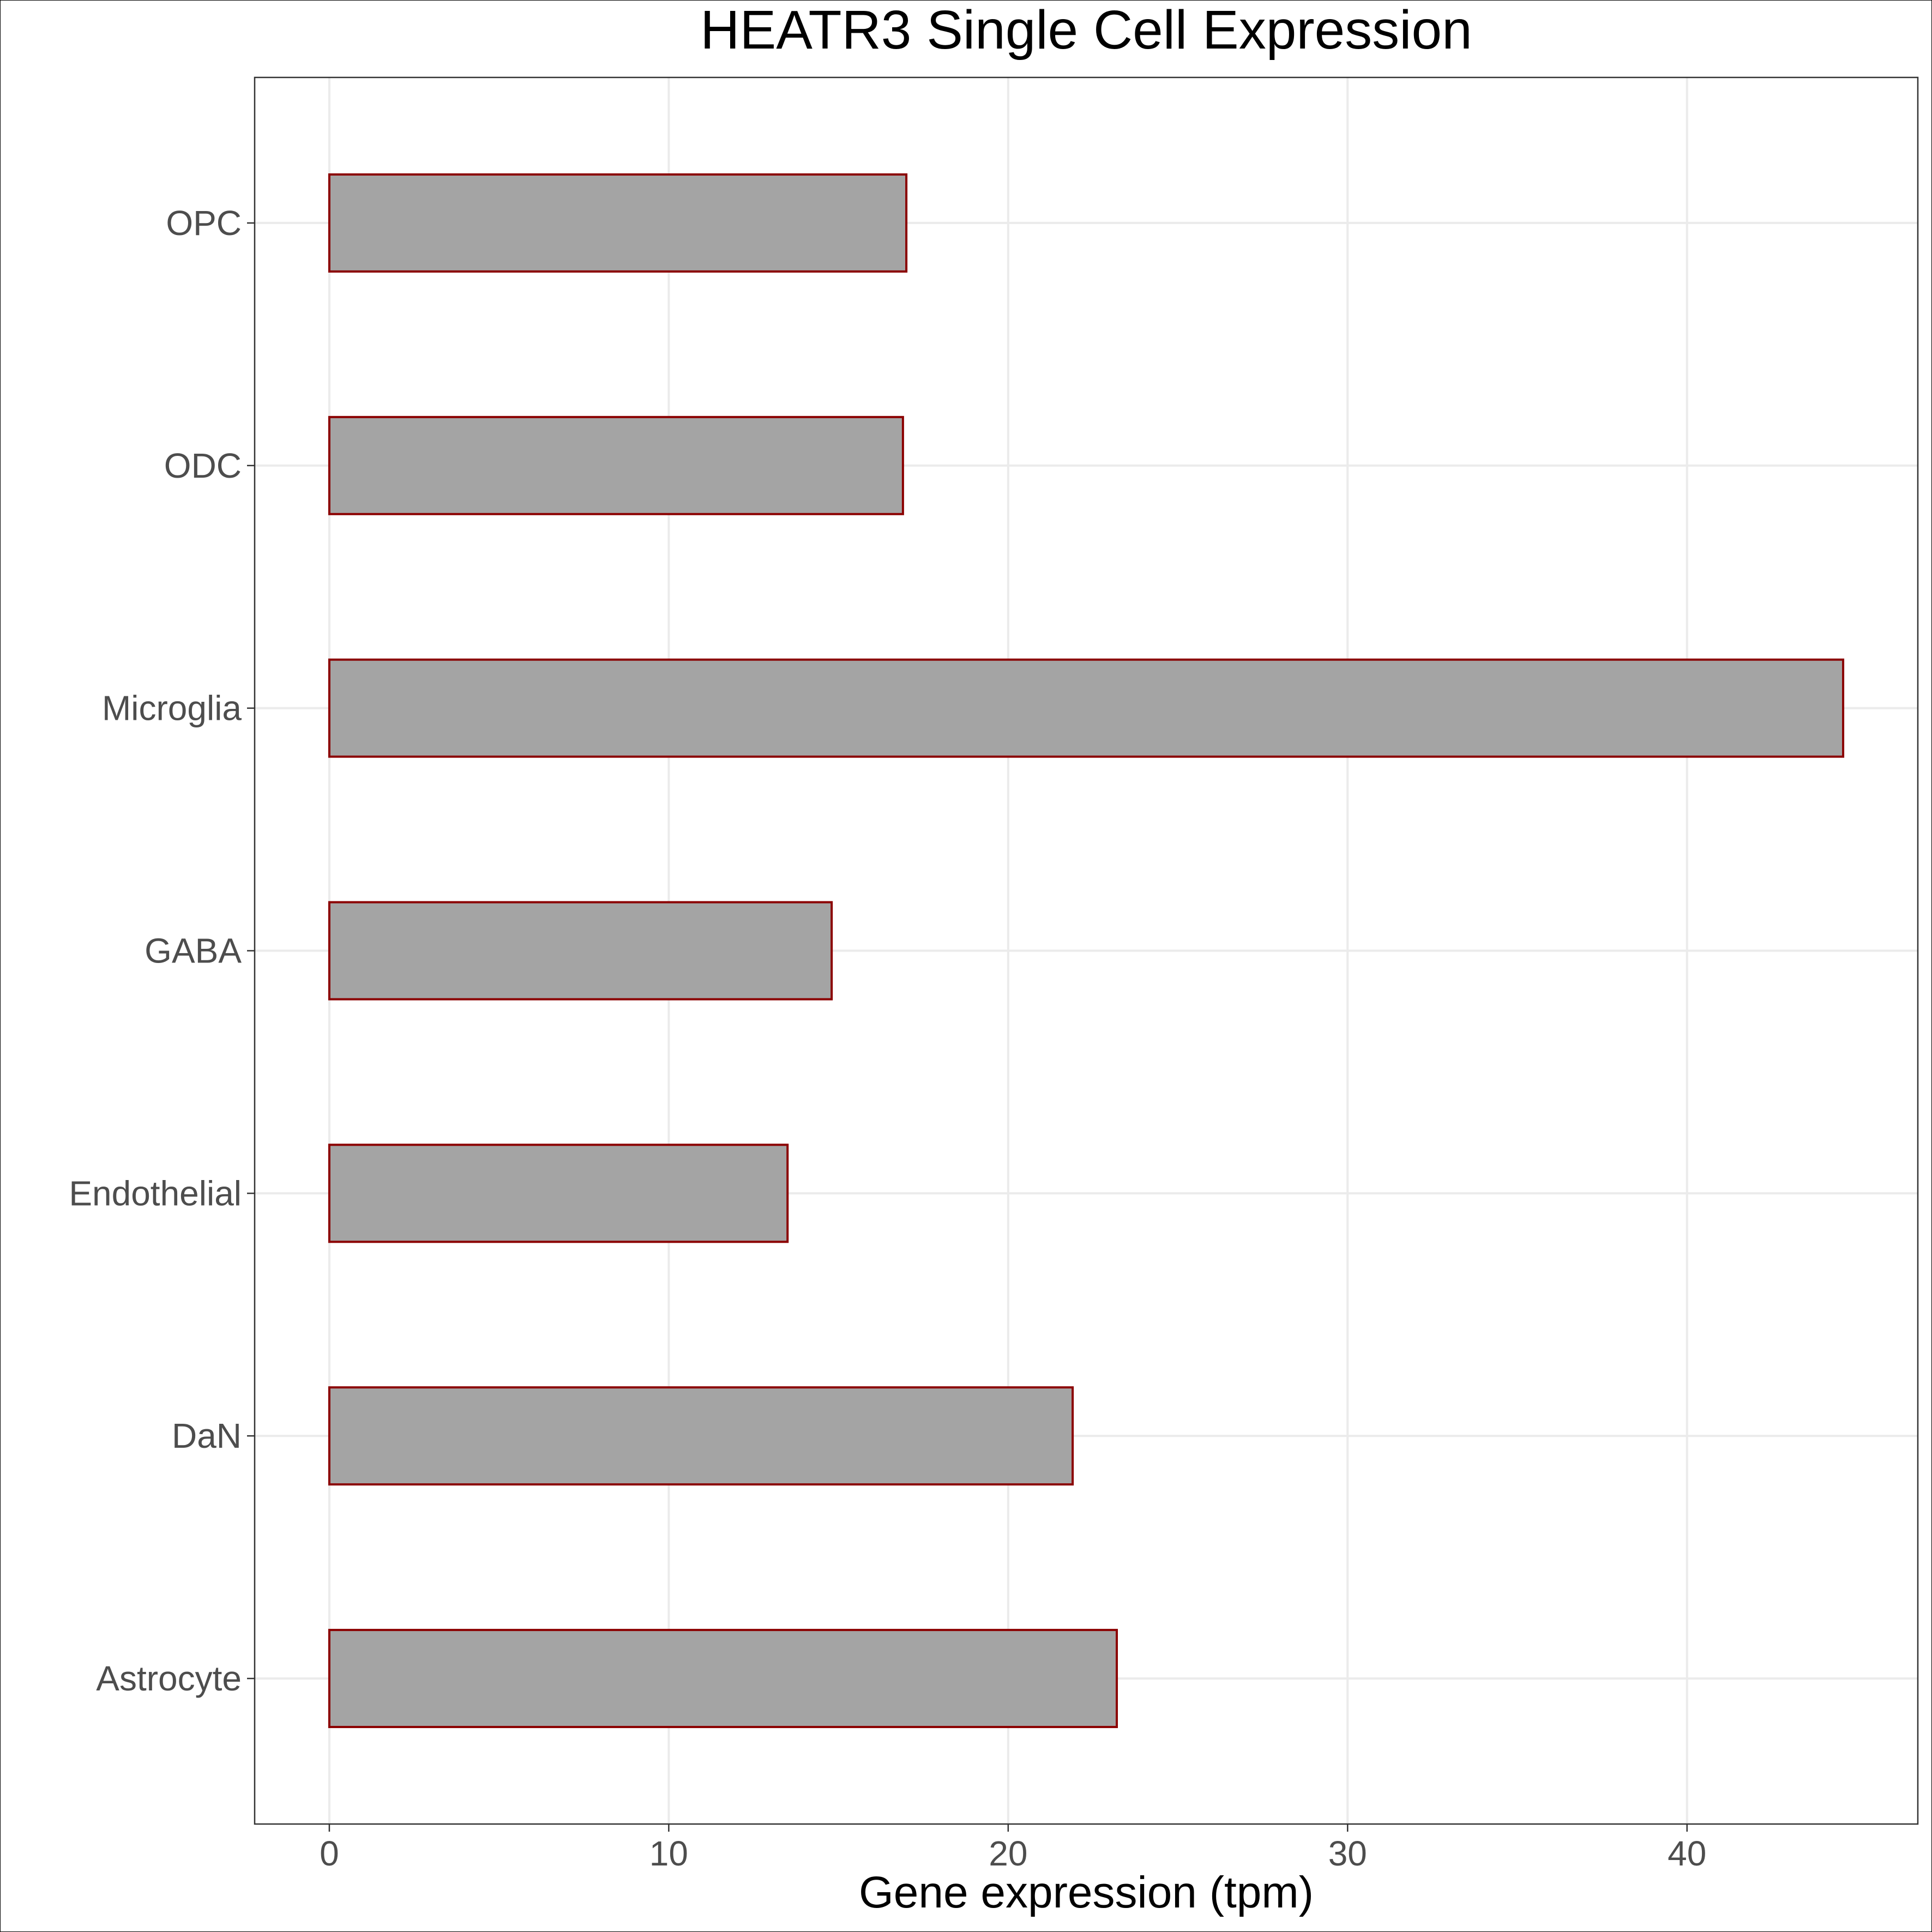 The height and width of the screenshot is (1932, 1932). Describe the element at coordinates (204, 223) in the screenshot. I see `y-tick-label: OPC` at that location.